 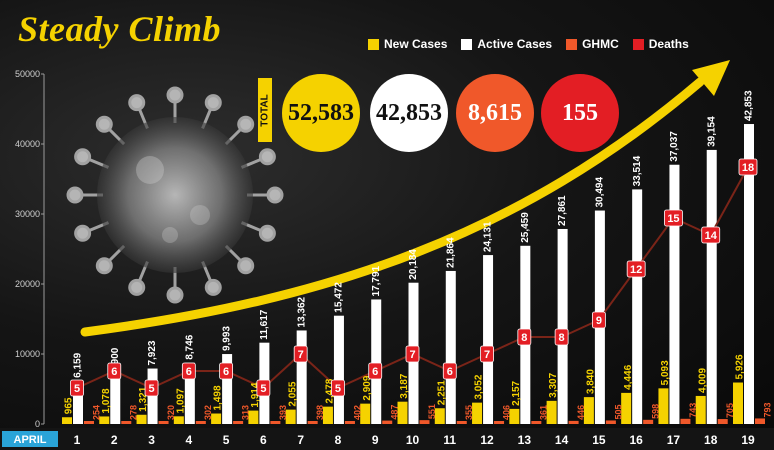 I want to click on label-active-cases: 11,617, so click(x=264, y=324).